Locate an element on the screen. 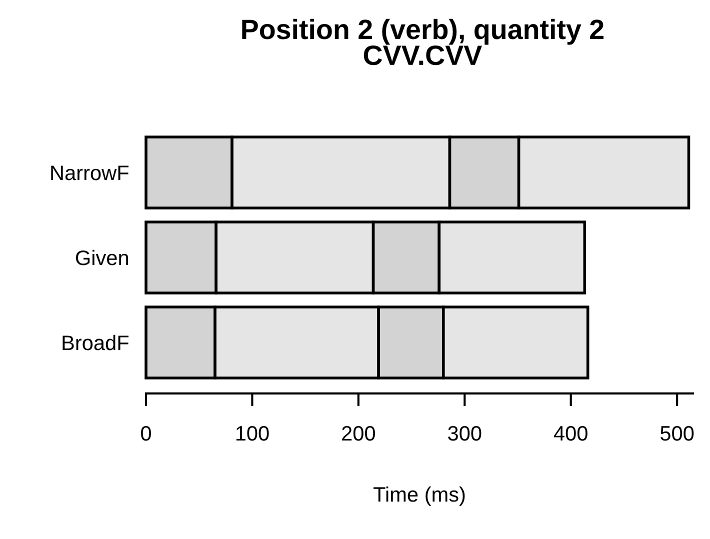 This screenshot has width=710, height=539. y-tick-label: NarrowF is located at coordinates (90, 173).